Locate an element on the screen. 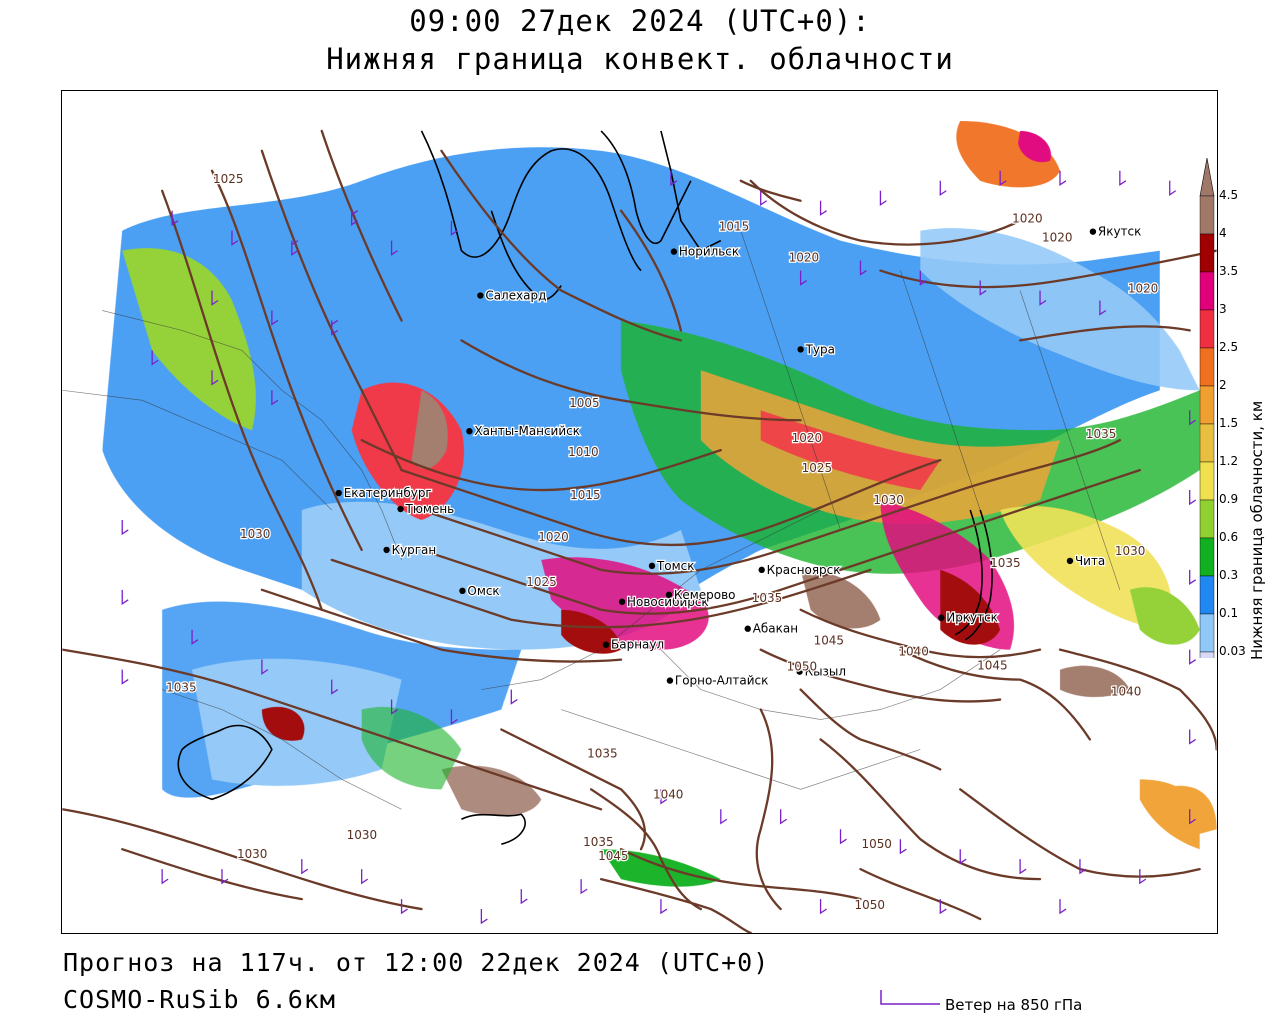 The height and width of the screenshot is (1024, 1280). city-marker: Красноярск is located at coordinates (800, 570).